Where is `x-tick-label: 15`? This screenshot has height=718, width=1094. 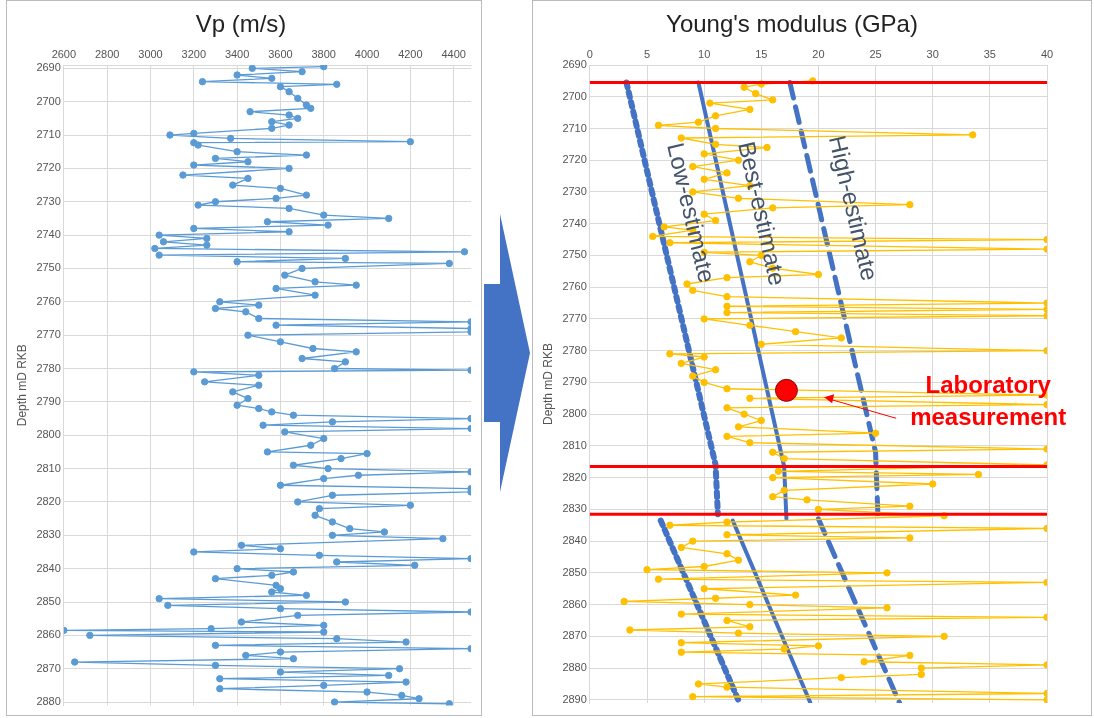 x-tick-label: 15 is located at coordinates (761, 54).